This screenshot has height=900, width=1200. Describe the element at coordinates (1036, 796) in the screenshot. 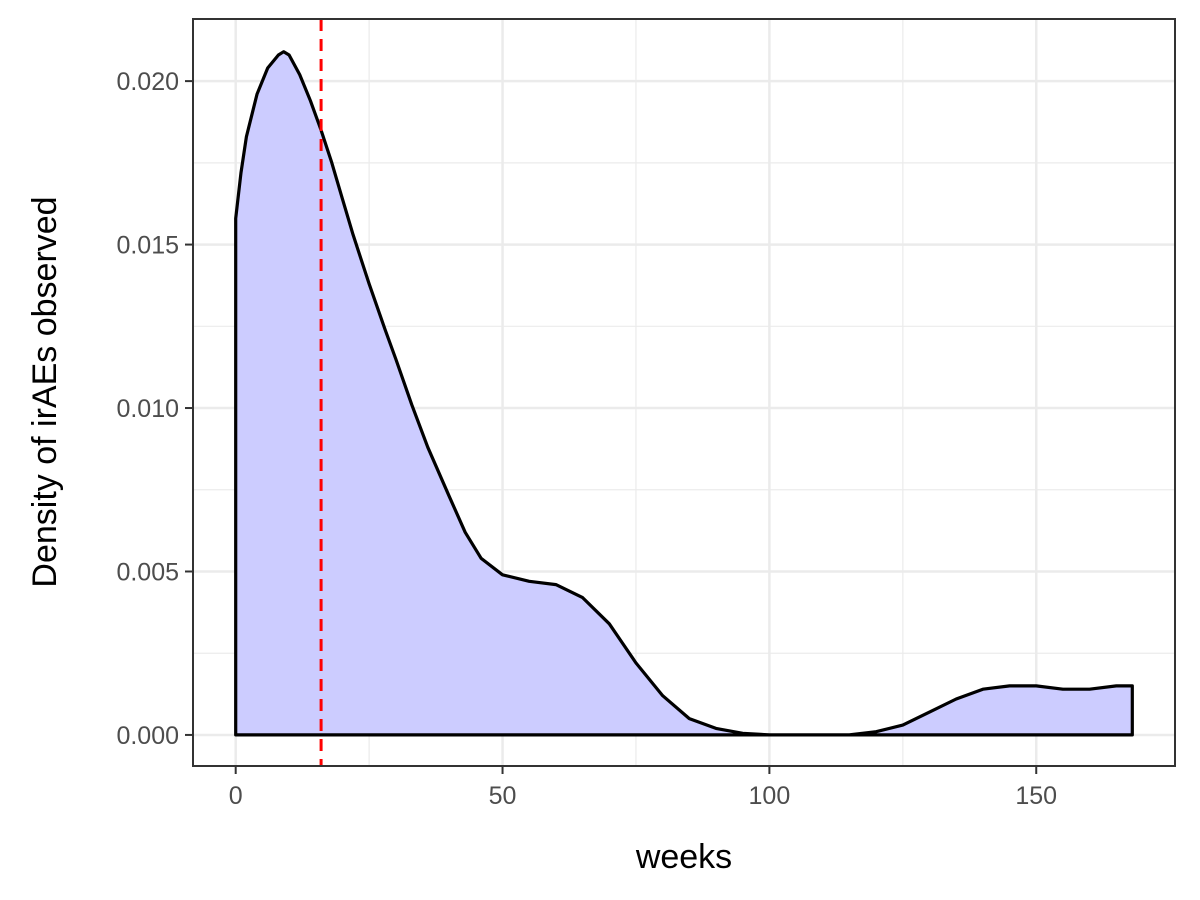

I see `x-tick-label: 150` at that location.